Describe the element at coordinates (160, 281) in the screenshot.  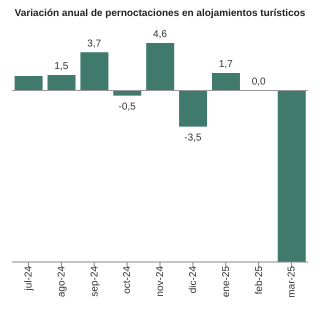
I see `x-tick-label: nov-24` at that location.